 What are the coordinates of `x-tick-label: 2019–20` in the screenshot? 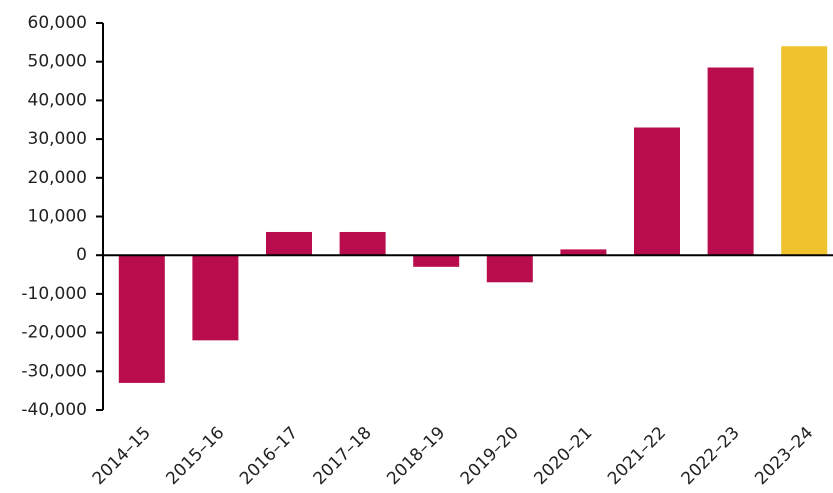 It's located at (490, 456).